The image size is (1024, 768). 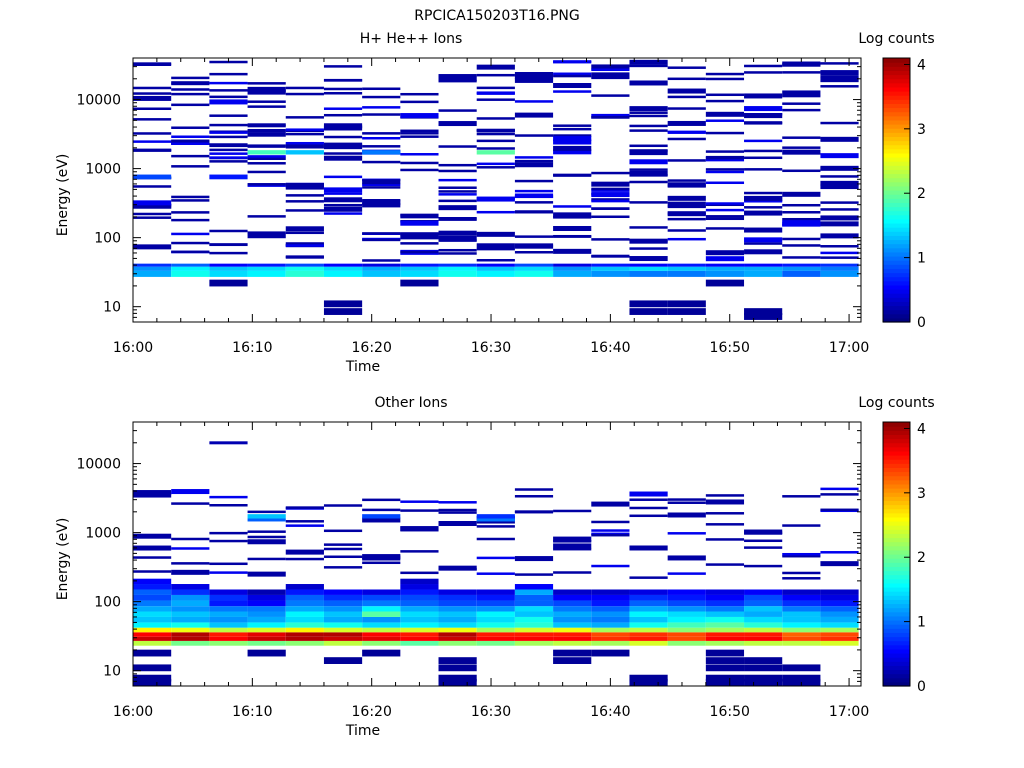 I want to click on x-tick-label: 16:40, so click(x=610, y=712).